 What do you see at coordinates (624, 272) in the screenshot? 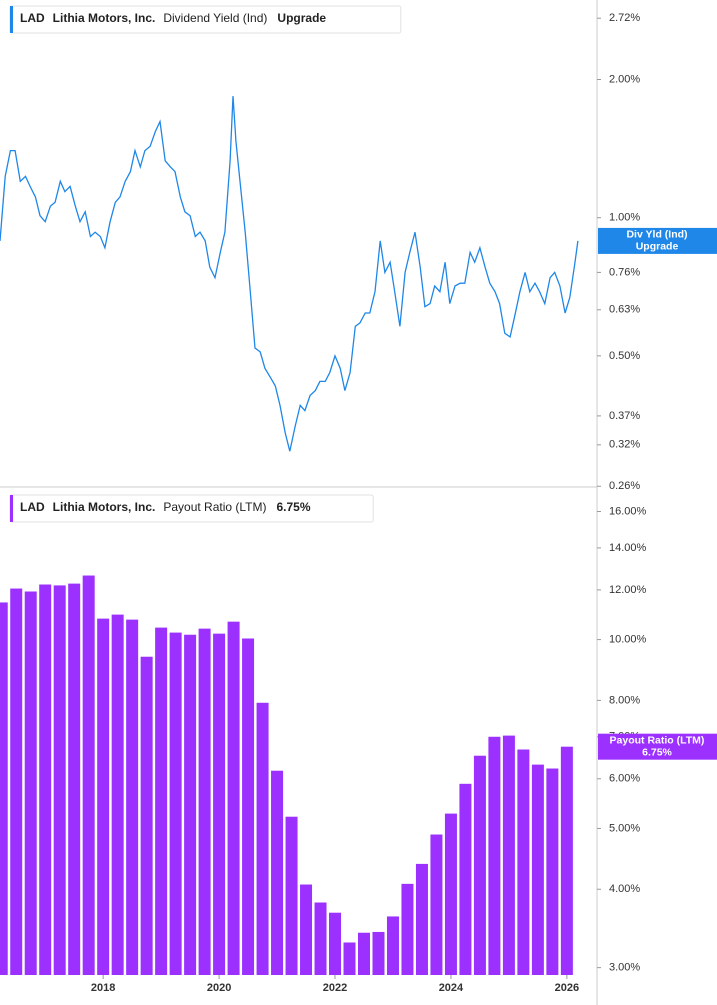
I see `y-tick-label: 0.76%` at bounding box center [624, 272].